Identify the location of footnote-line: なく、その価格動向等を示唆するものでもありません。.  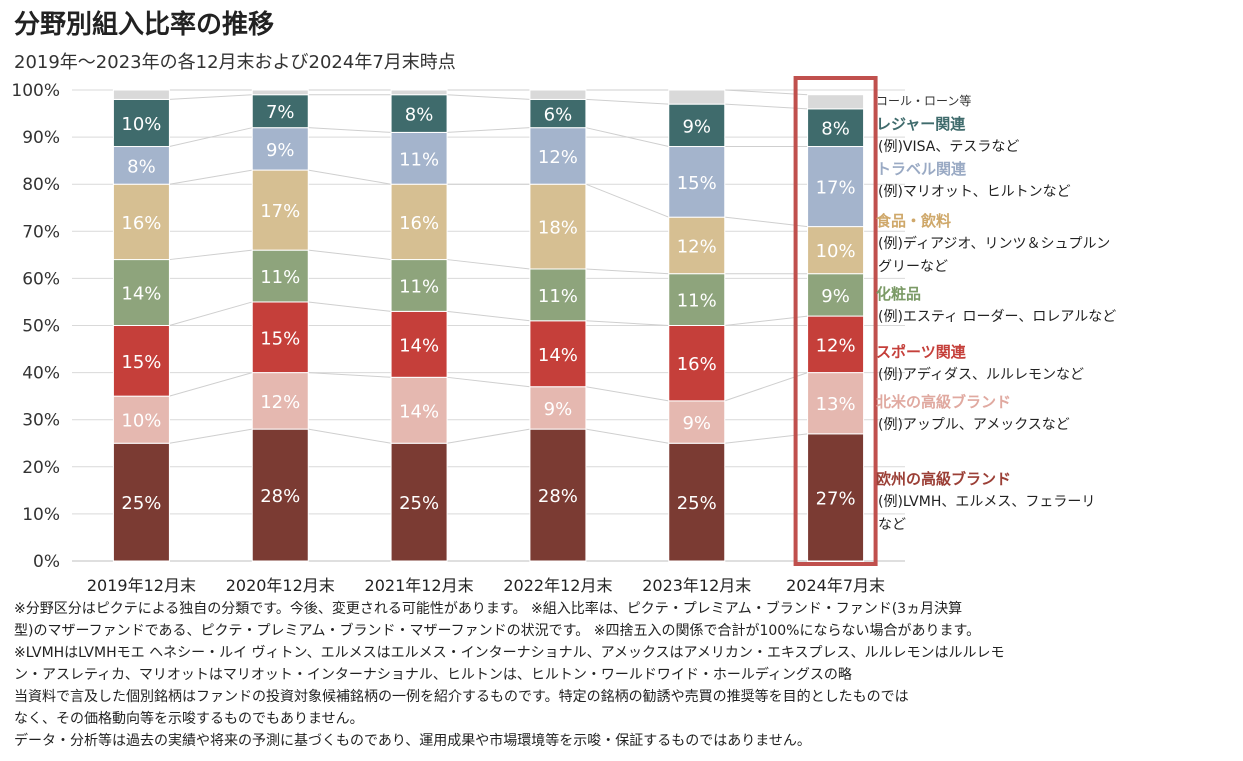
(189, 719).